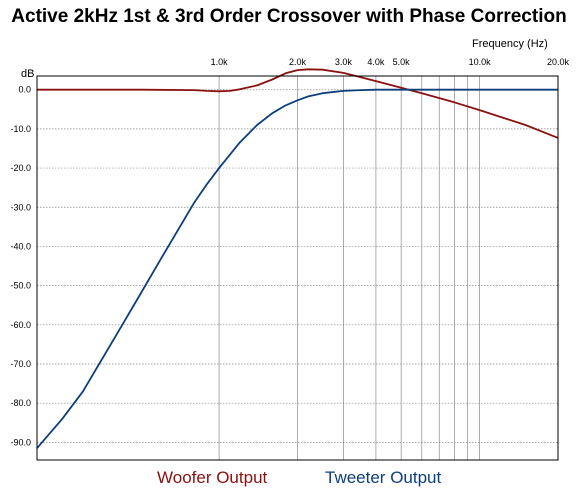  Describe the element at coordinates (20, 325) in the screenshot. I see `y-tick-label: -60.0` at that location.